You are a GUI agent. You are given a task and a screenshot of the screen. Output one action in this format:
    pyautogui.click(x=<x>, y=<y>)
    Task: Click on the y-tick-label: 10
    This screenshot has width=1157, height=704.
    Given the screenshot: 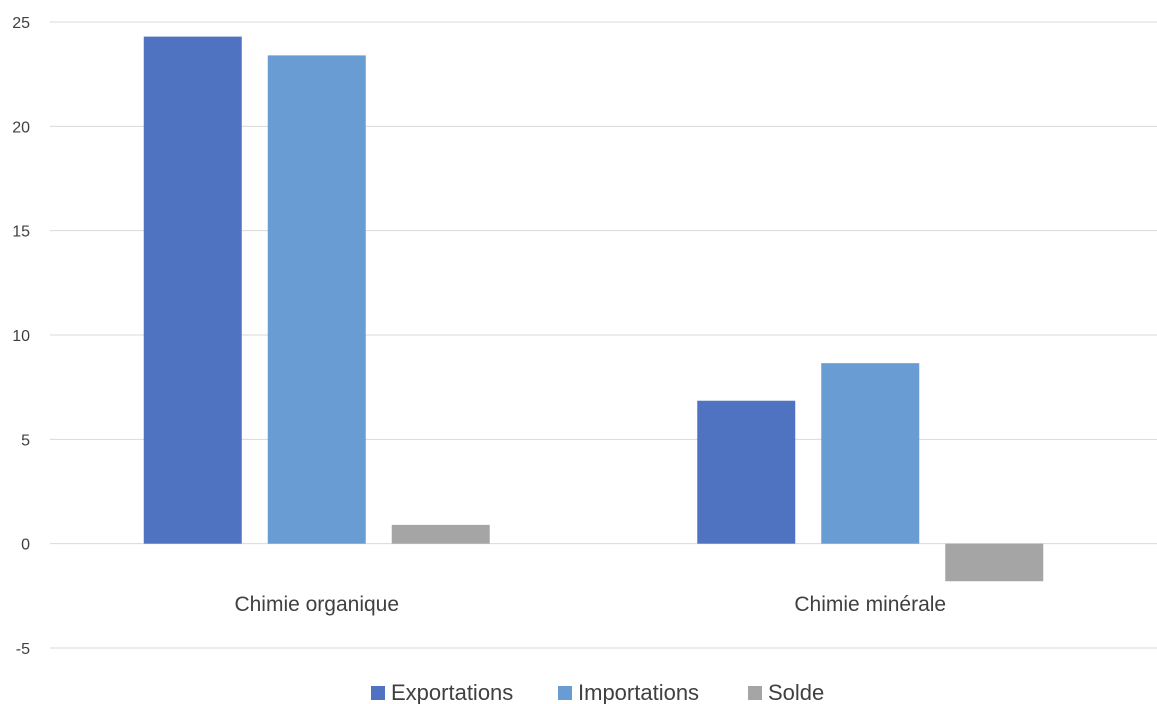 What is the action you would take?
    pyautogui.click(x=21, y=336)
    